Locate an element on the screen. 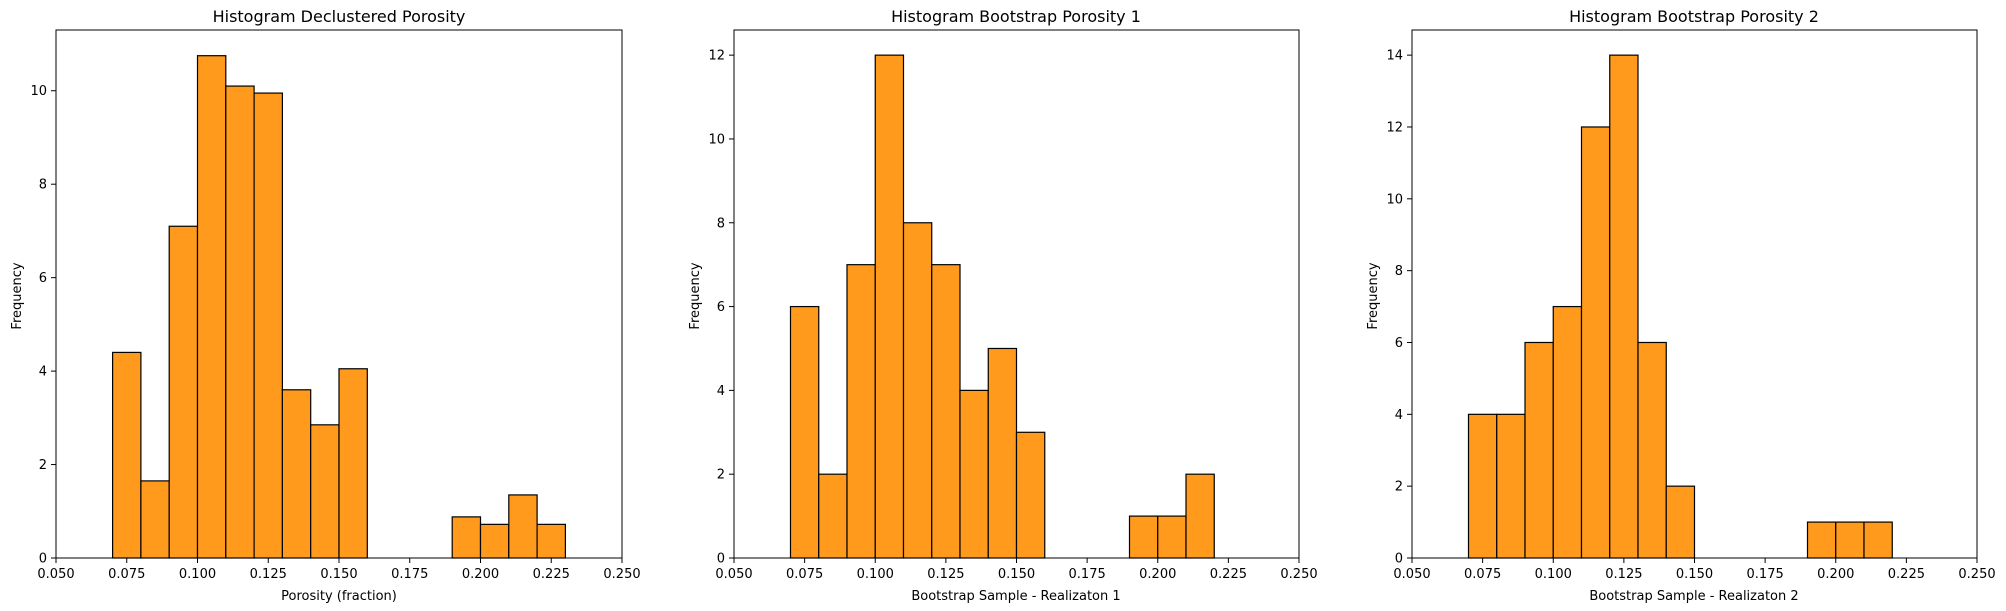  chart-title: Histogram Bootstrap Porosity 2 is located at coordinates (1694, 16).